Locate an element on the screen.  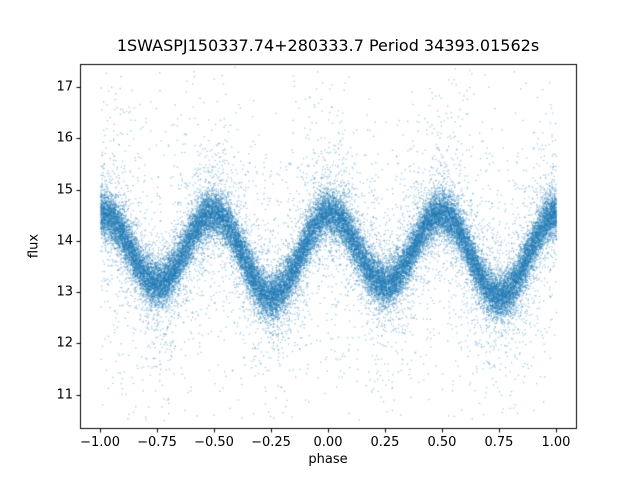
x-tick-label: 0.50 is located at coordinates (442, 442).